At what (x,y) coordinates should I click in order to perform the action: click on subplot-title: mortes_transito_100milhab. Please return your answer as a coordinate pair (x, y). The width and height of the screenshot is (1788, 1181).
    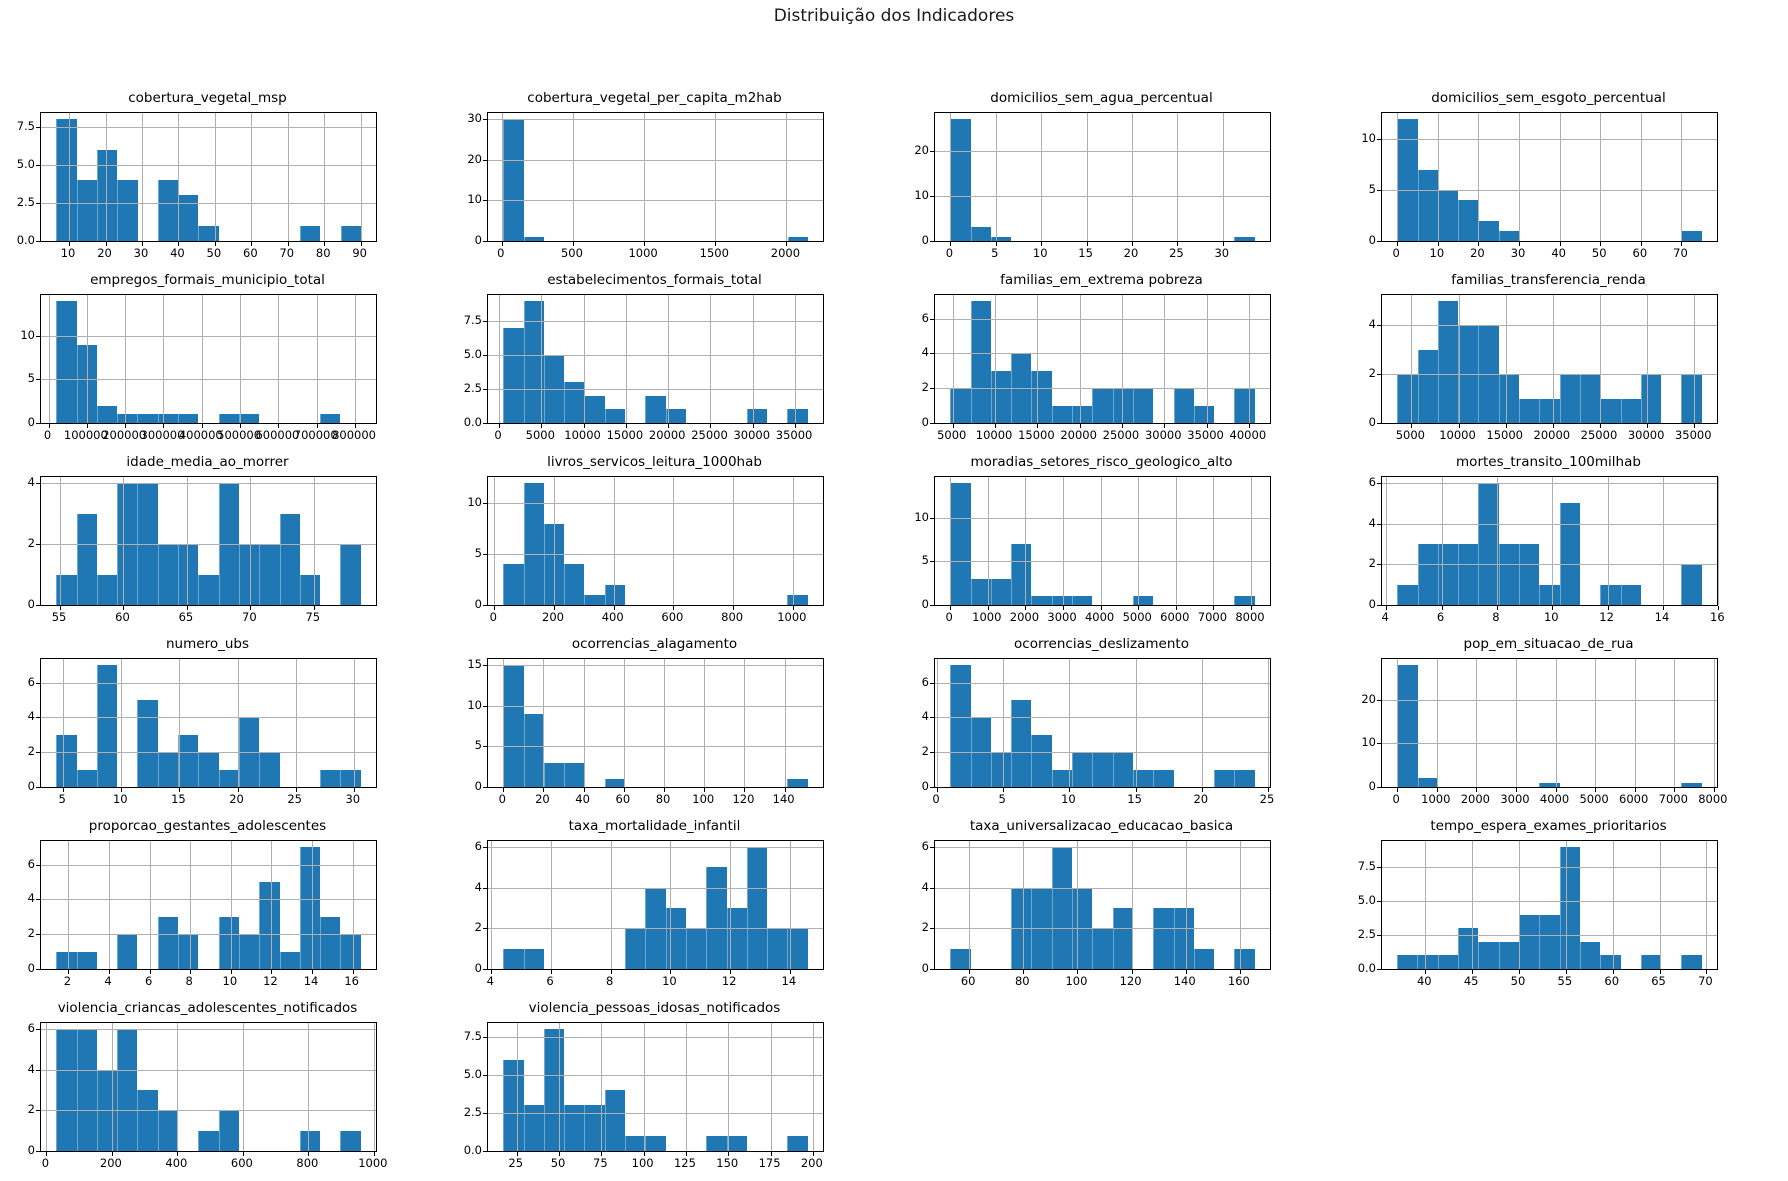
    Looking at the image, I should click on (1548, 462).